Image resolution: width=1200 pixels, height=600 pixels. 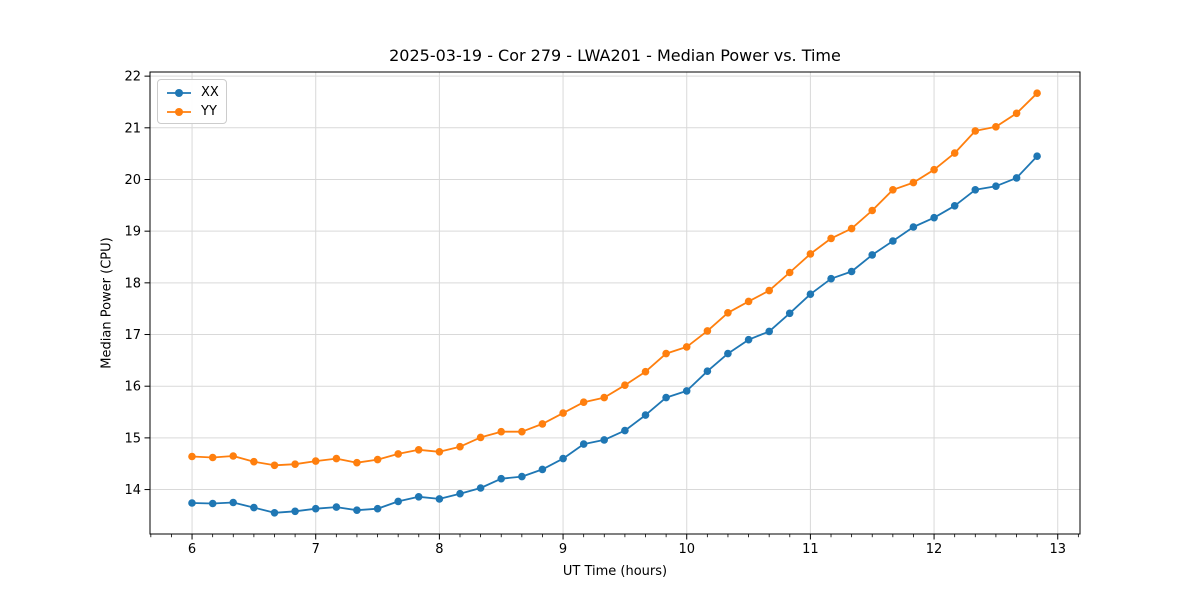 What do you see at coordinates (195, 111) in the screenshot?
I see `legend-entry-yy: YY` at bounding box center [195, 111].